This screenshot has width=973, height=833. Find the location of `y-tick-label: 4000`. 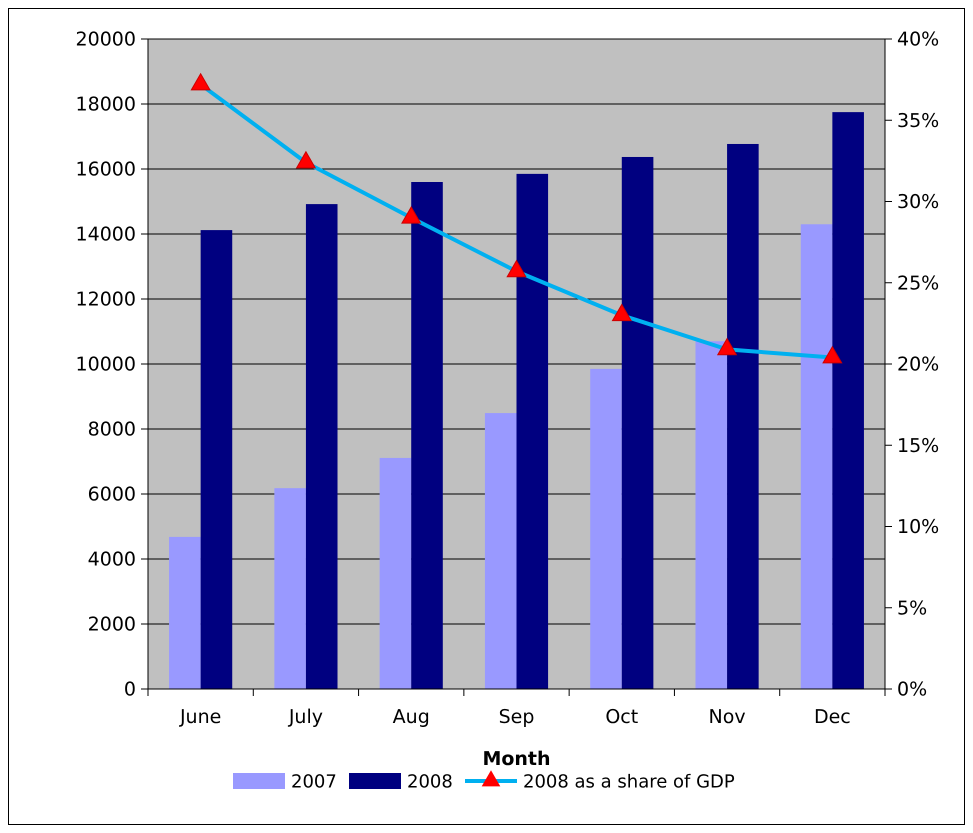

y-tick-label: 4000 is located at coordinates (112, 559).